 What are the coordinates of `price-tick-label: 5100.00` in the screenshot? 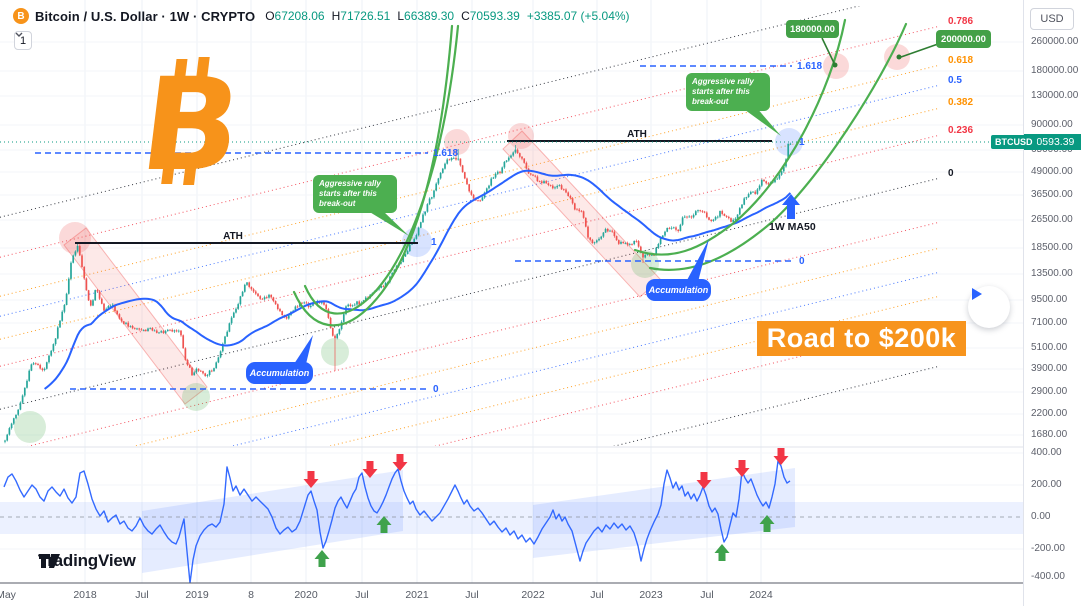 It's located at (1049, 347).